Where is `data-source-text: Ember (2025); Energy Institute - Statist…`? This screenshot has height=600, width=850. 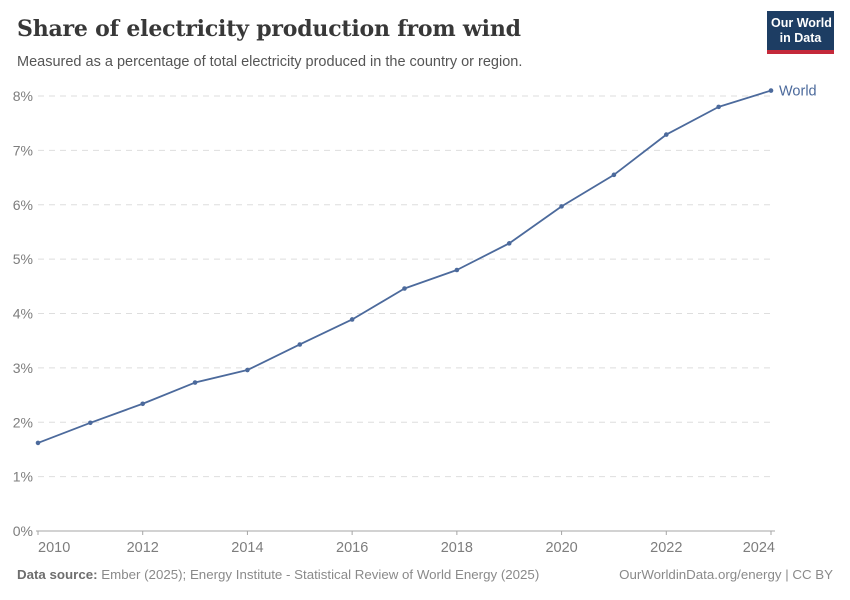 data-source-text: Ember (2025); Energy Institute - Statist… is located at coordinates (318, 574).